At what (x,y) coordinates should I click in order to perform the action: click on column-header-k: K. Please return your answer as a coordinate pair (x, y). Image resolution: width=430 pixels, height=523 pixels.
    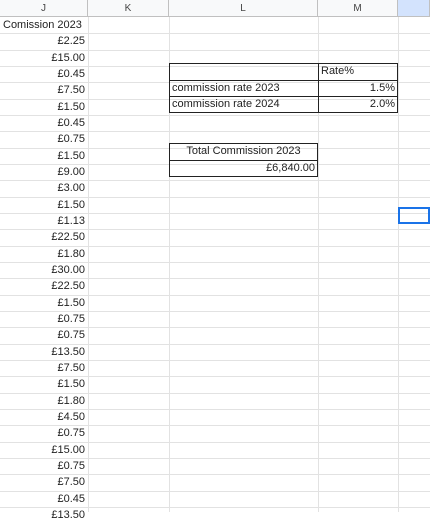
    Looking at the image, I should click on (128, 8).